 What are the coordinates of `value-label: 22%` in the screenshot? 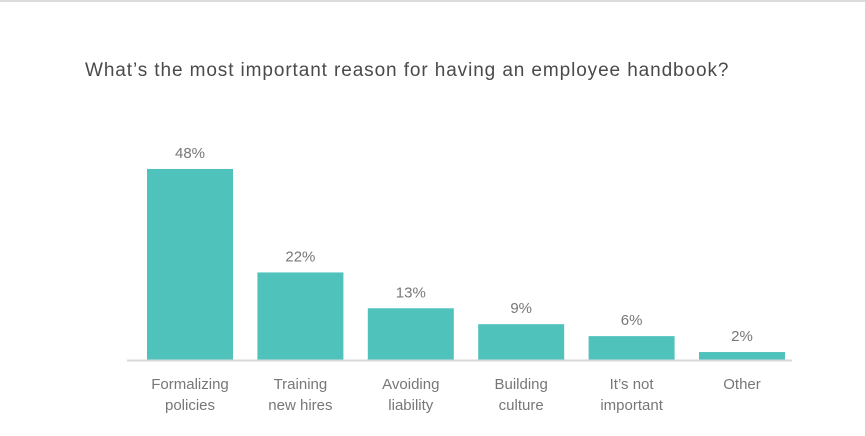 It's located at (300, 256).